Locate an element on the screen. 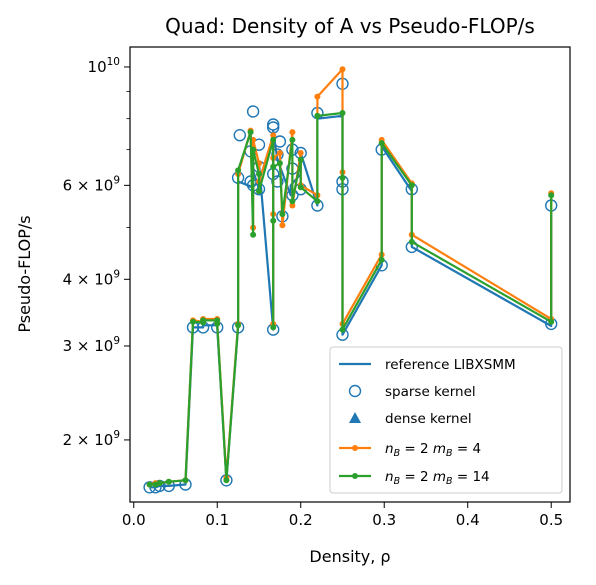  x-axis-label: Density, ρ is located at coordinates (349, 556).